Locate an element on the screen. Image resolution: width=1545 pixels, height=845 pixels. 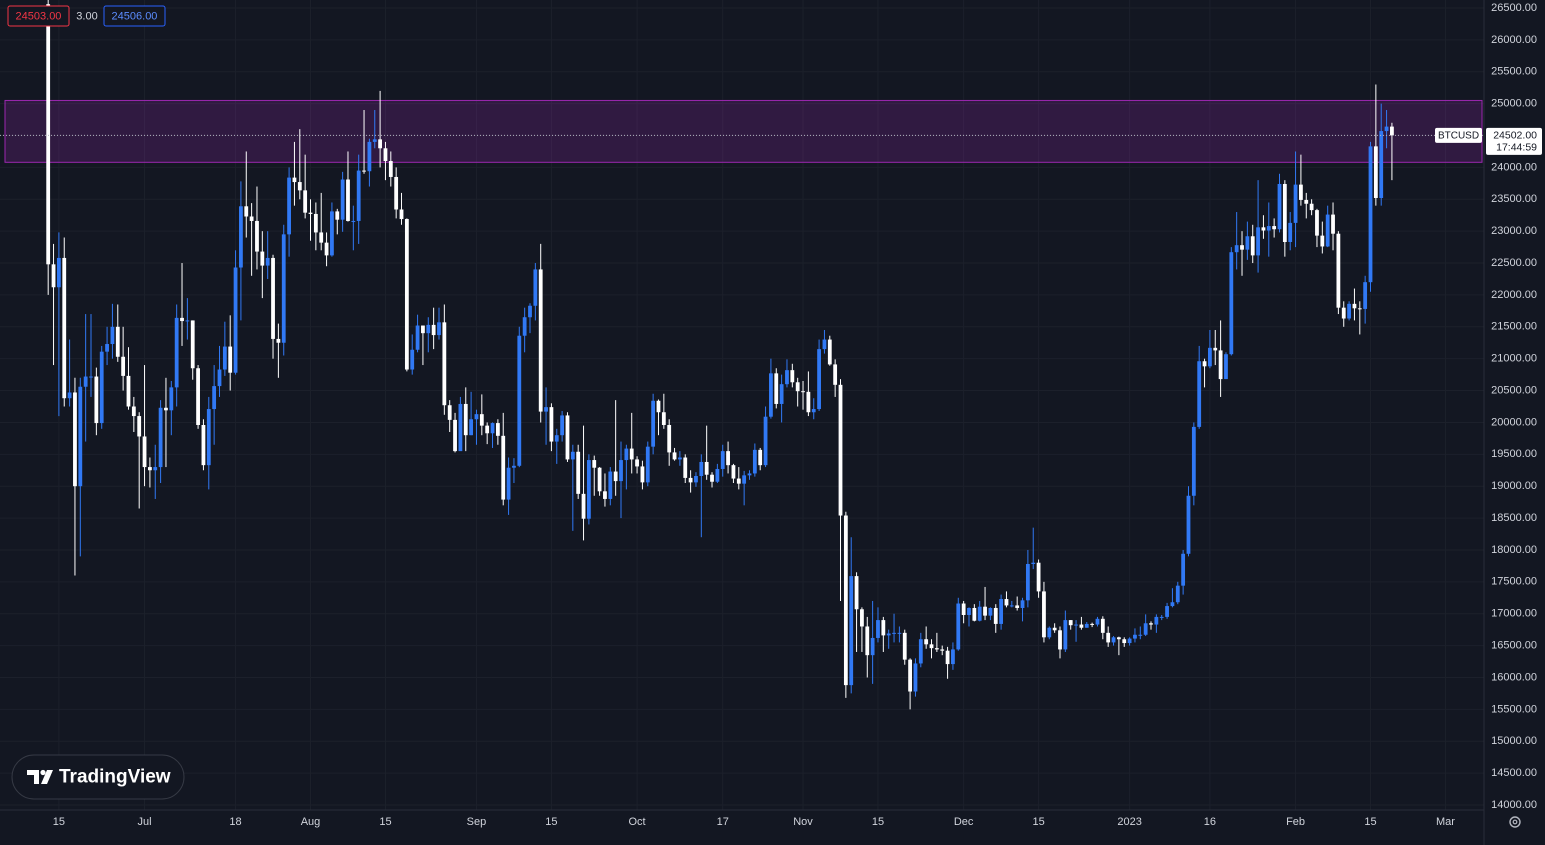
x-tick-label: Sep is located at coordinates (477, 822).